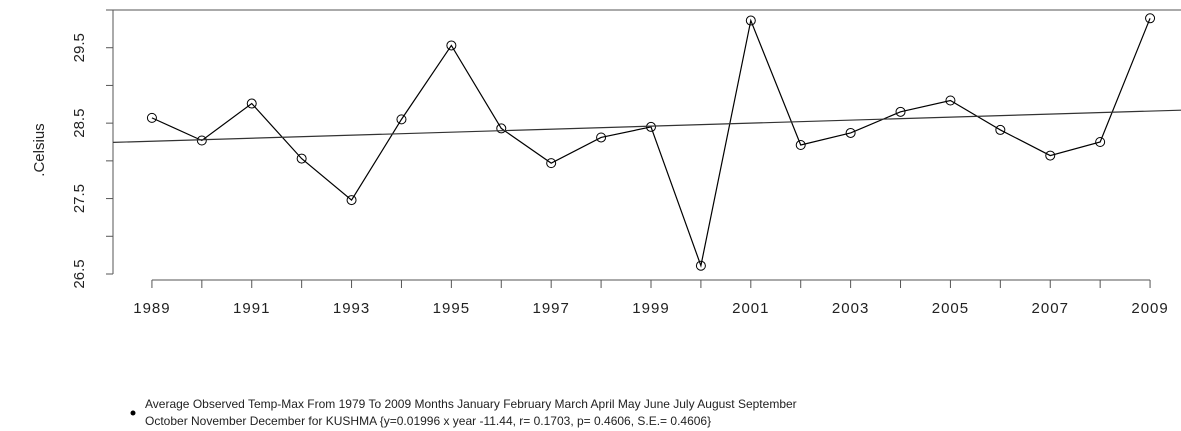 The height and width of the screenshot is (431, 1181). What do you see at coordinates (1149, 308) in the screenshot?
I see `x-tick-label: 2009` at bounding box center [1149, 308].